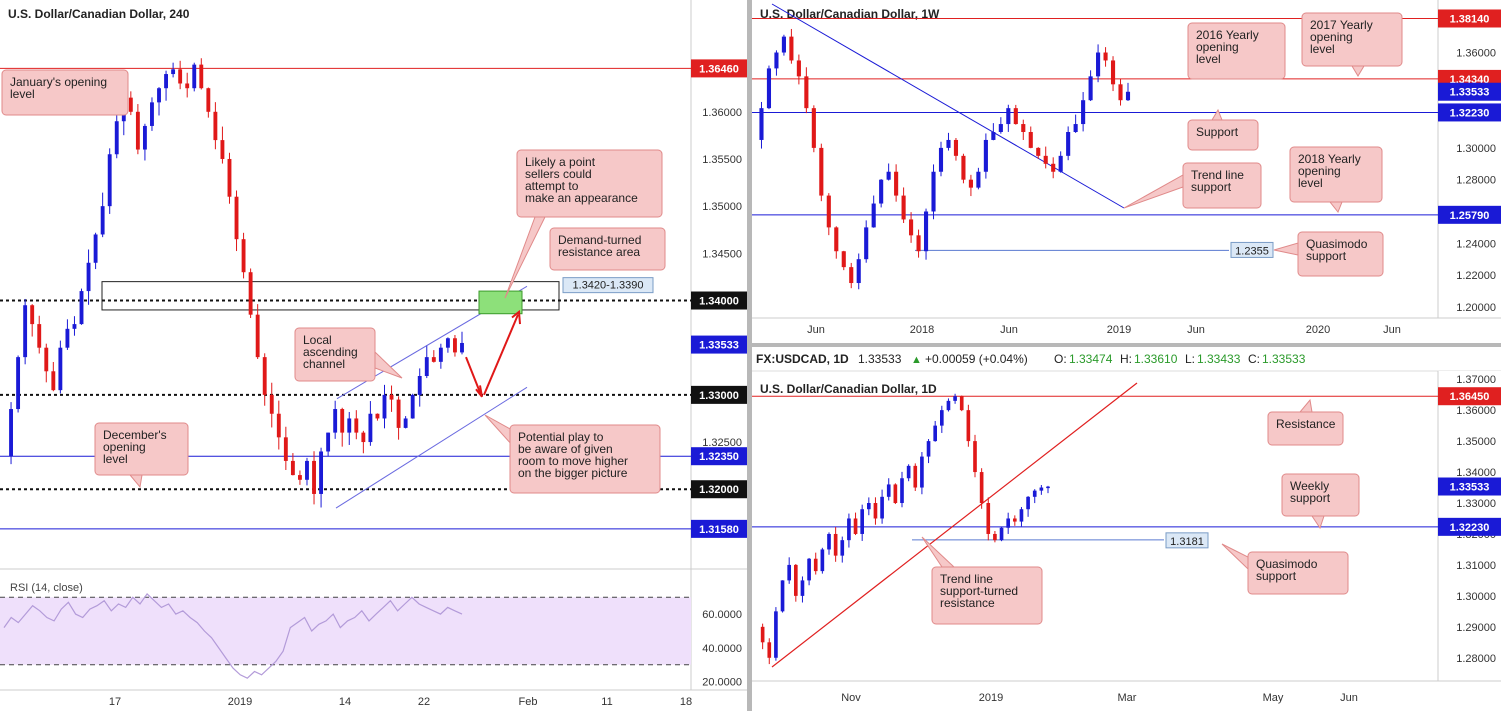  Describe the element at coordinates (585, 459) in the screenshot. I see `callout-potential-play` at that location.